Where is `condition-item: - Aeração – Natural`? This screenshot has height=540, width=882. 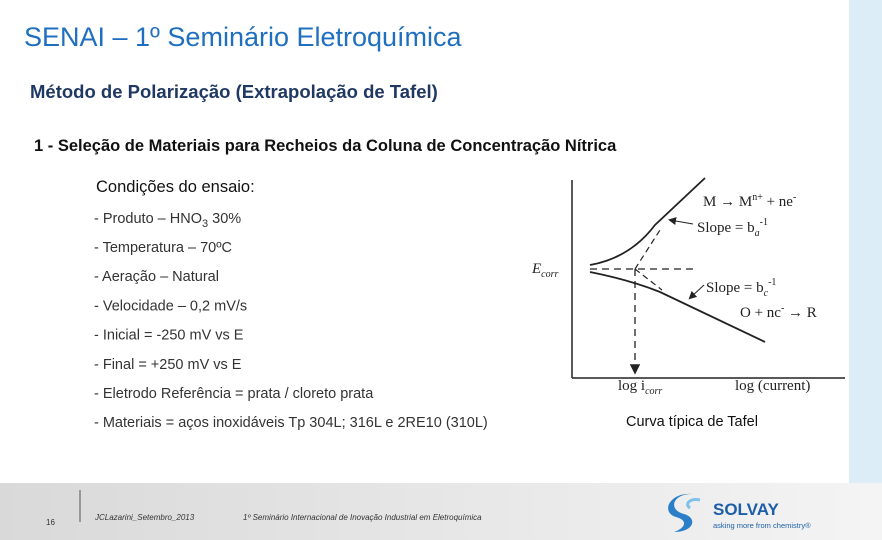 condition-item: - Aeração – Natural is located at coordinates (156, 277).